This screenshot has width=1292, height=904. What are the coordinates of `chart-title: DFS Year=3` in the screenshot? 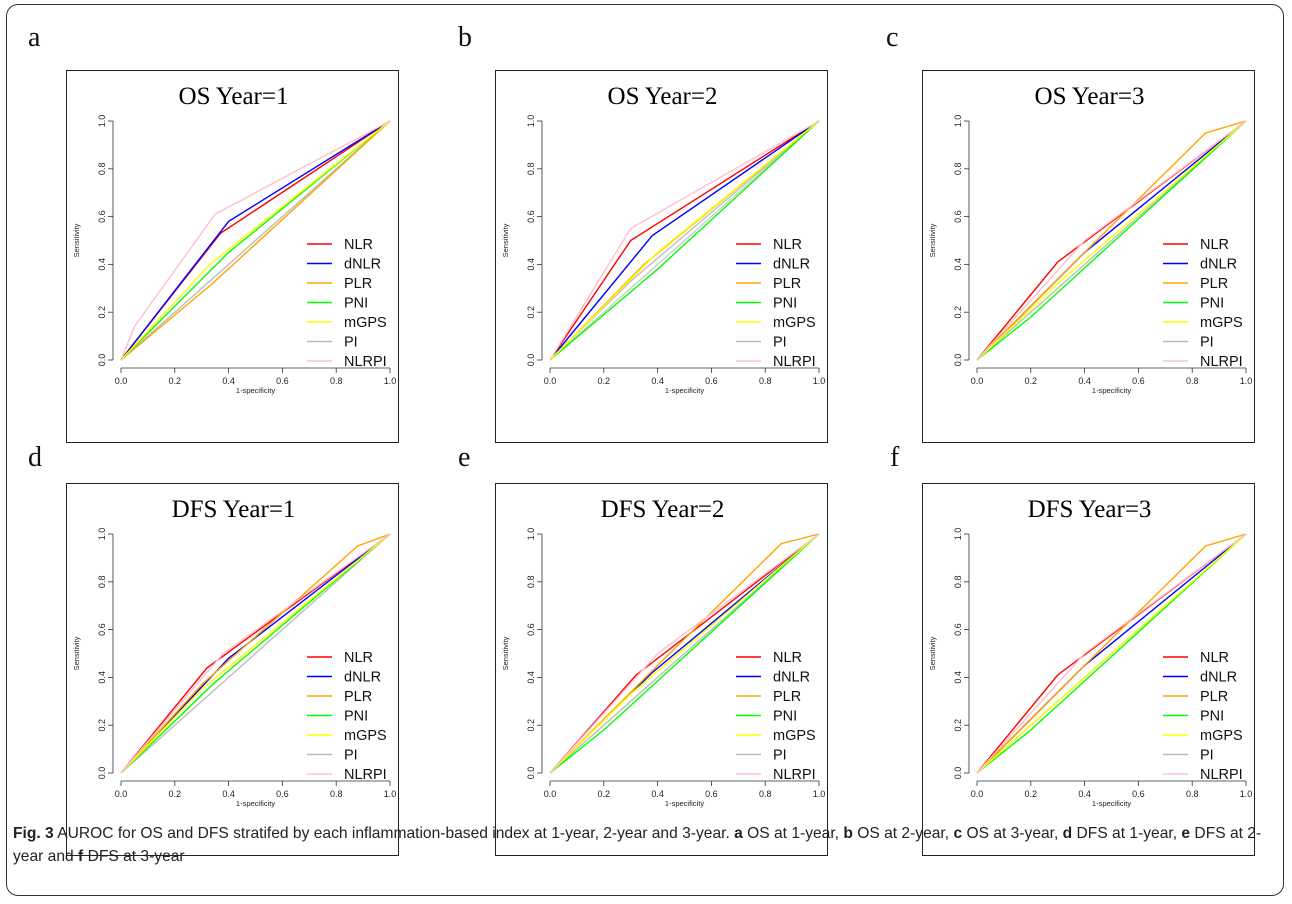 It's located at (1090, 509).